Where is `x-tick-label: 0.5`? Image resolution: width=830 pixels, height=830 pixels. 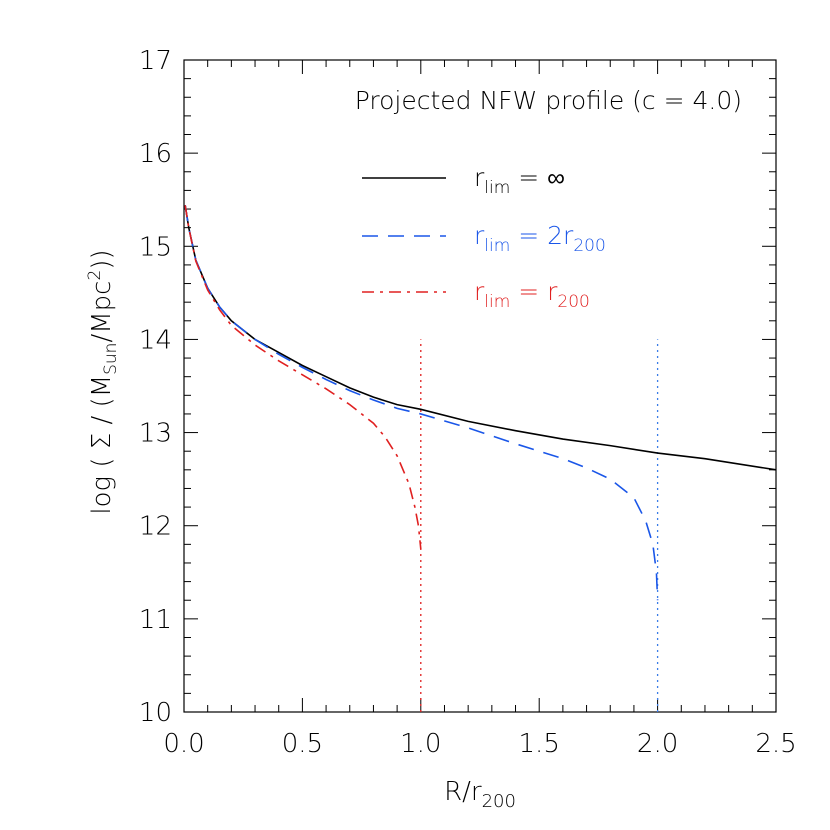
x-tick-label: 0.5 is located at coordinates (302, 744).